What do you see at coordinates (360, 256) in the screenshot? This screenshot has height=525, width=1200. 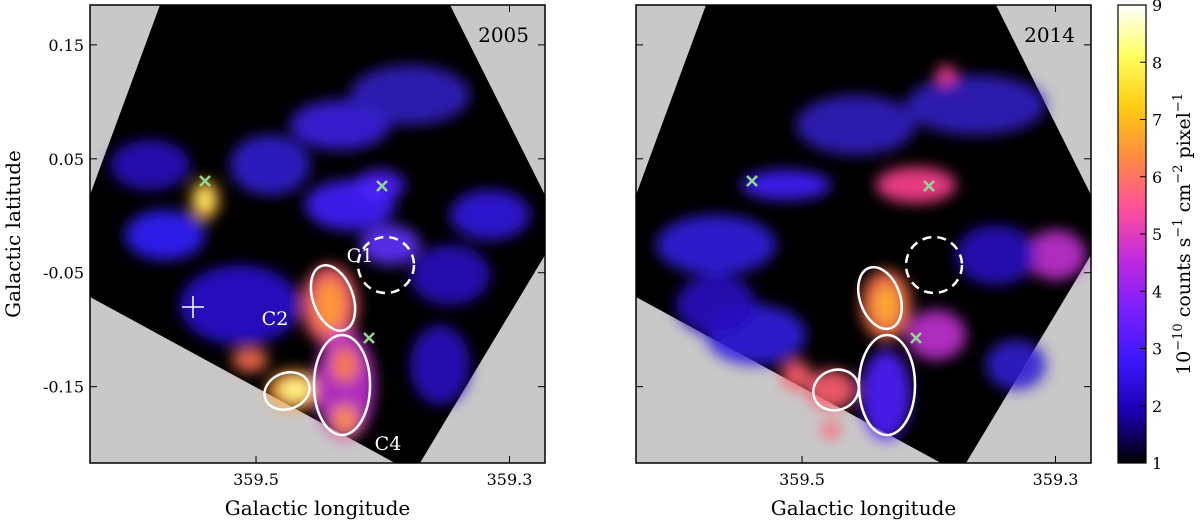 I see `region-label: C1` at bounding box center [360, 256].